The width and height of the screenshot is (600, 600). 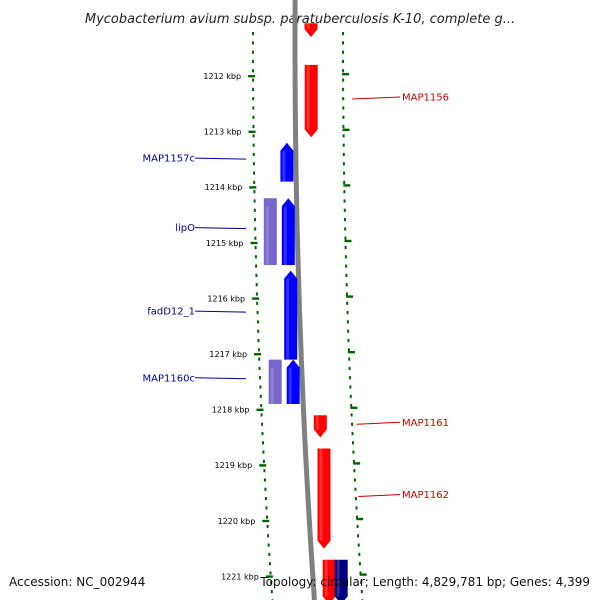 What do you see at coordinates (425, 423) in the screenshot?
I see `gene-label-MAP1161: MAP1161` at bounding box center [425, 423].